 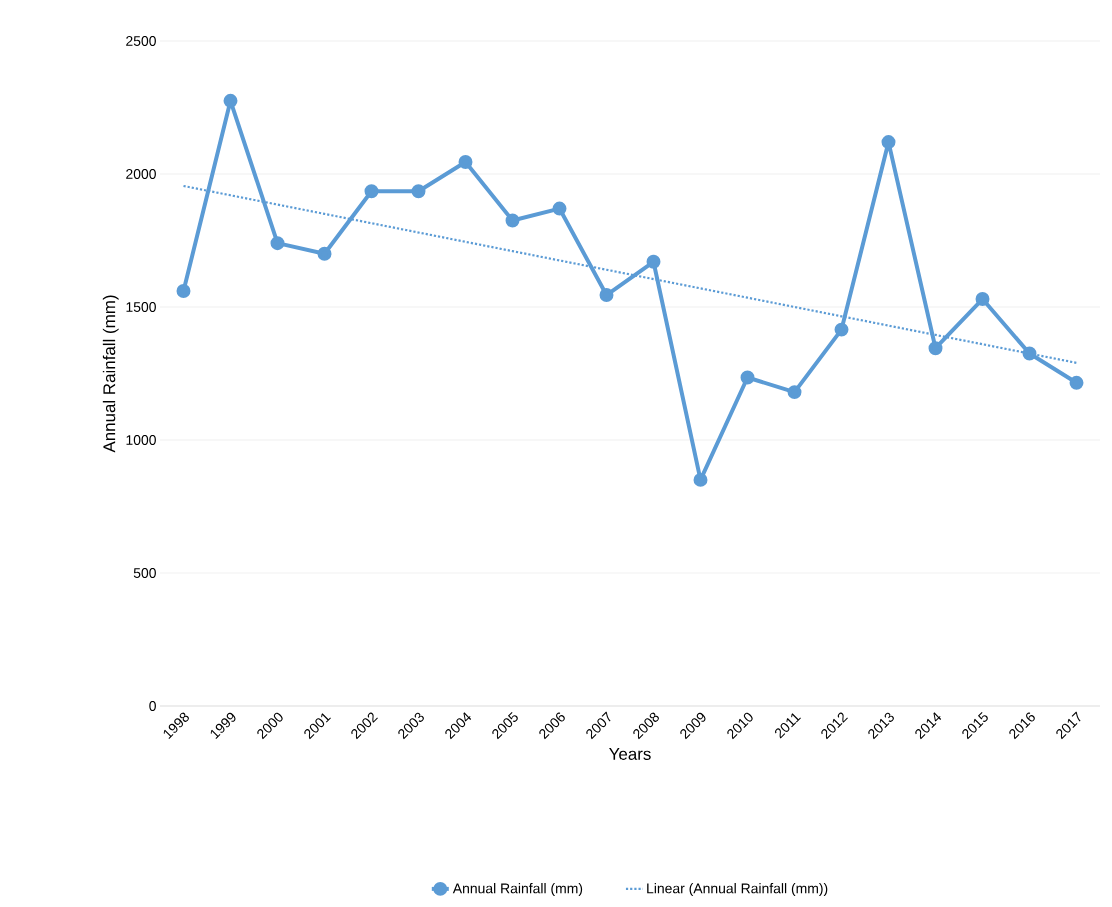 I want to click on y-tick-label: 2500, so click(x=141, y=41).